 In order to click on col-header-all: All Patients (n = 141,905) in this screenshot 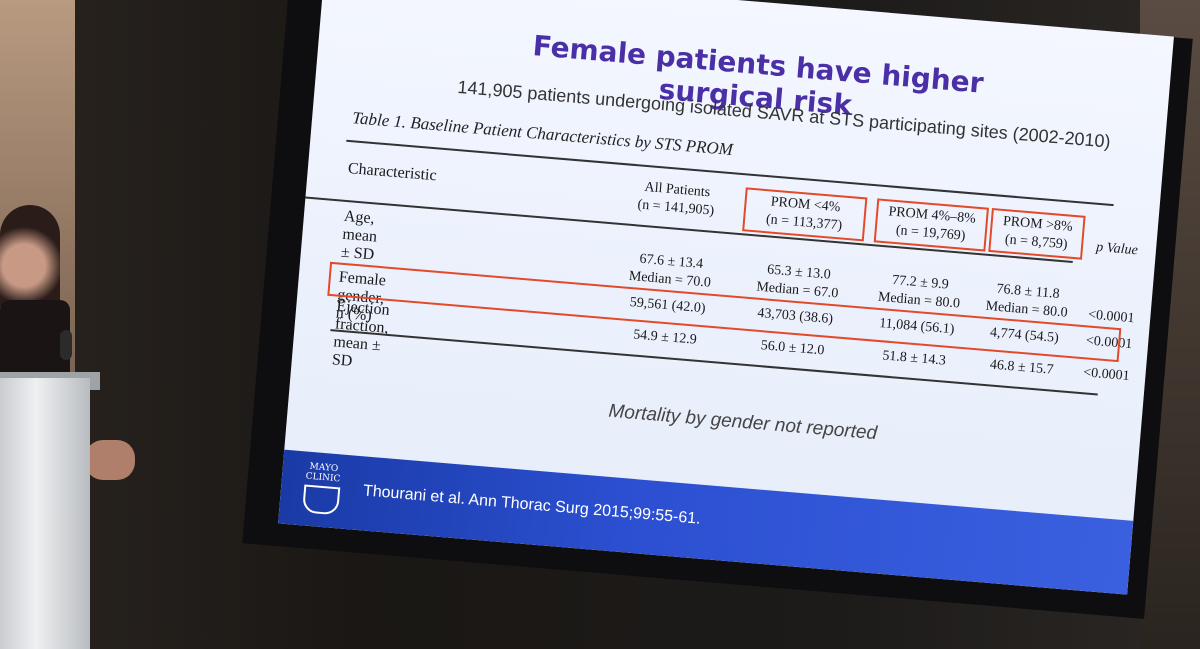, I will do `click(676, 200)`.